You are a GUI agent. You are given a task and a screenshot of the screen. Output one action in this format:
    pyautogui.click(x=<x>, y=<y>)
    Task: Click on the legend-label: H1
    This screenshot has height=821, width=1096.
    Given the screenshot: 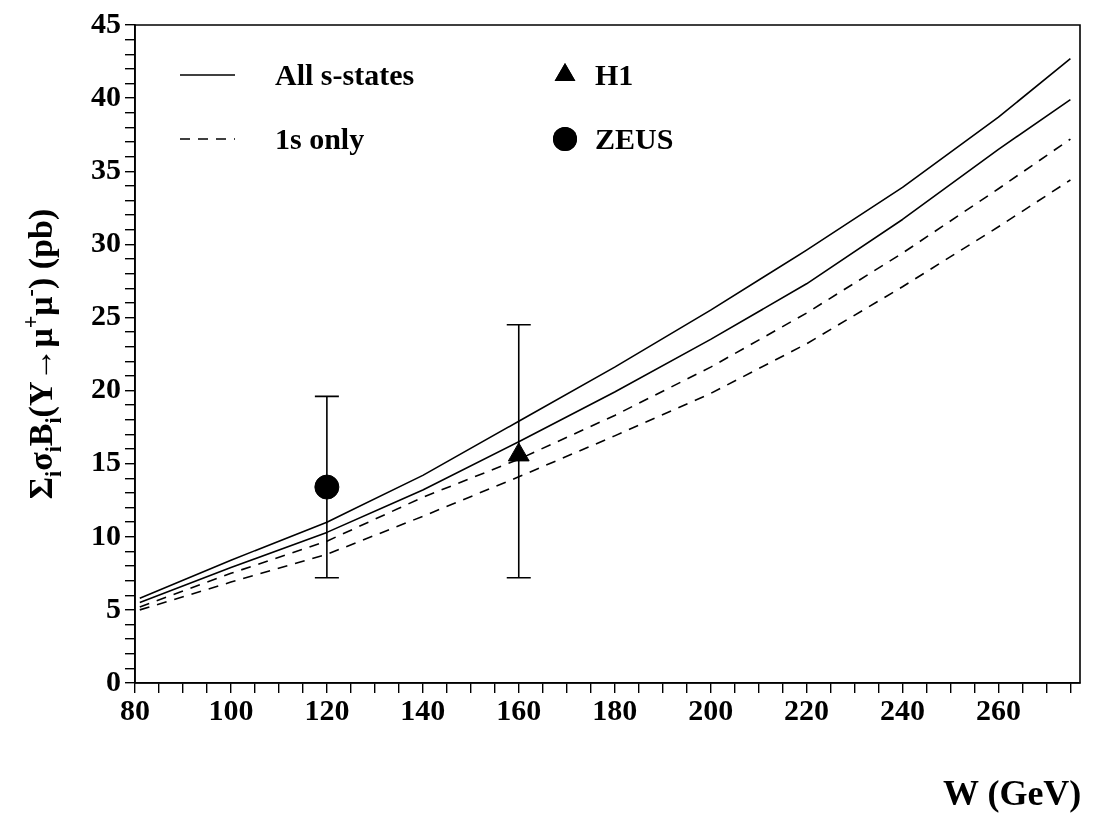 What is the action you would take?
    pyautogui.click(x=614, y=74)
    